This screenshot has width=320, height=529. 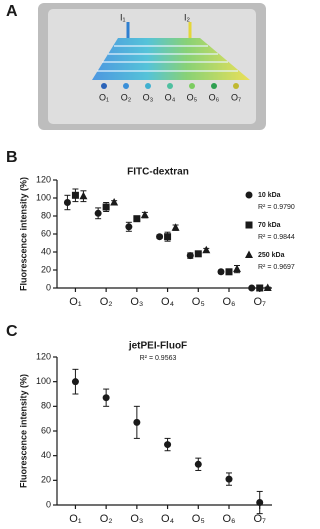 What do you see at coordinates (271, 255) in the screenshot?
I see `legend-label: 250 kDa` at bounding box center [271, 255].